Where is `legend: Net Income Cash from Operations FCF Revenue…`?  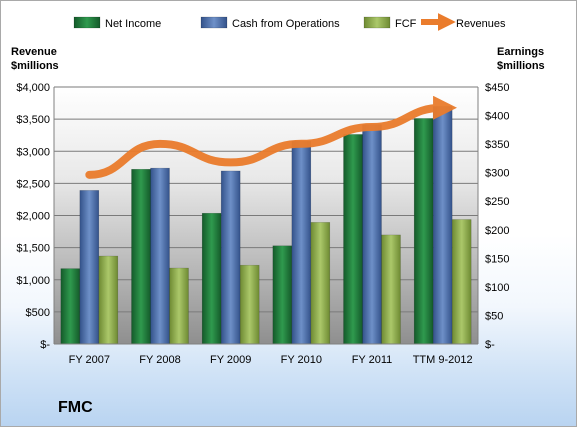 legend: Net Income Cash from Operations FCF Revenue… is located at coordinates (289, 22).